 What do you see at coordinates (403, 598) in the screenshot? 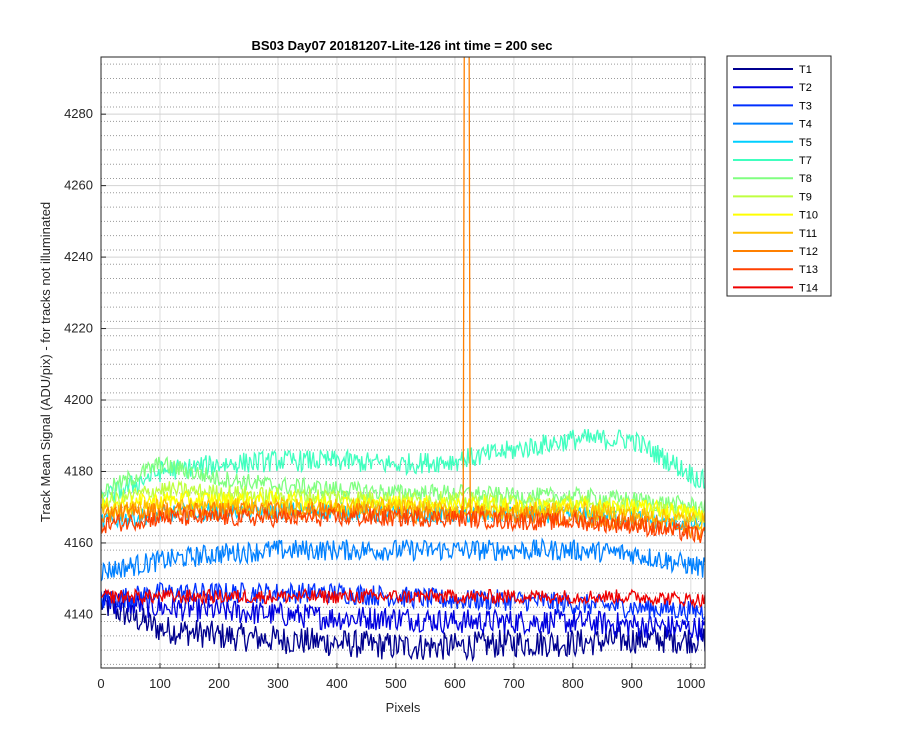
I see `series-line-t14` at bounding box center [403, 598].